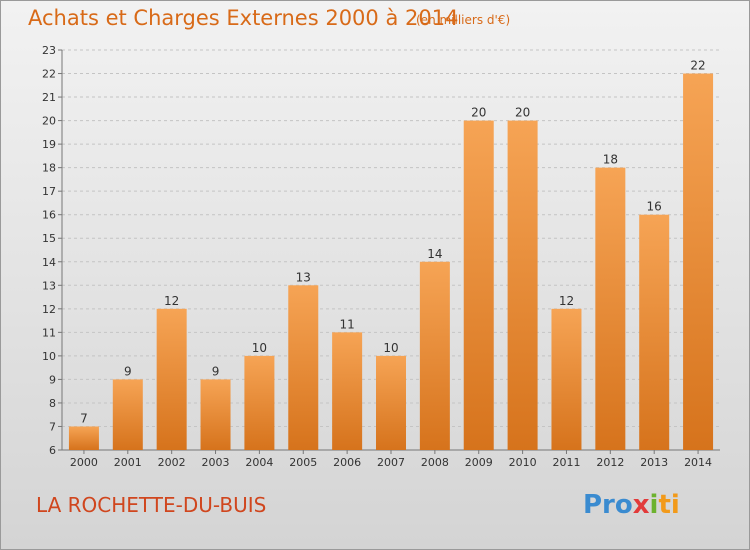 This screenshot has width=750, height=550. I want to click on x-tick-label: 2000, so click(84, 462).